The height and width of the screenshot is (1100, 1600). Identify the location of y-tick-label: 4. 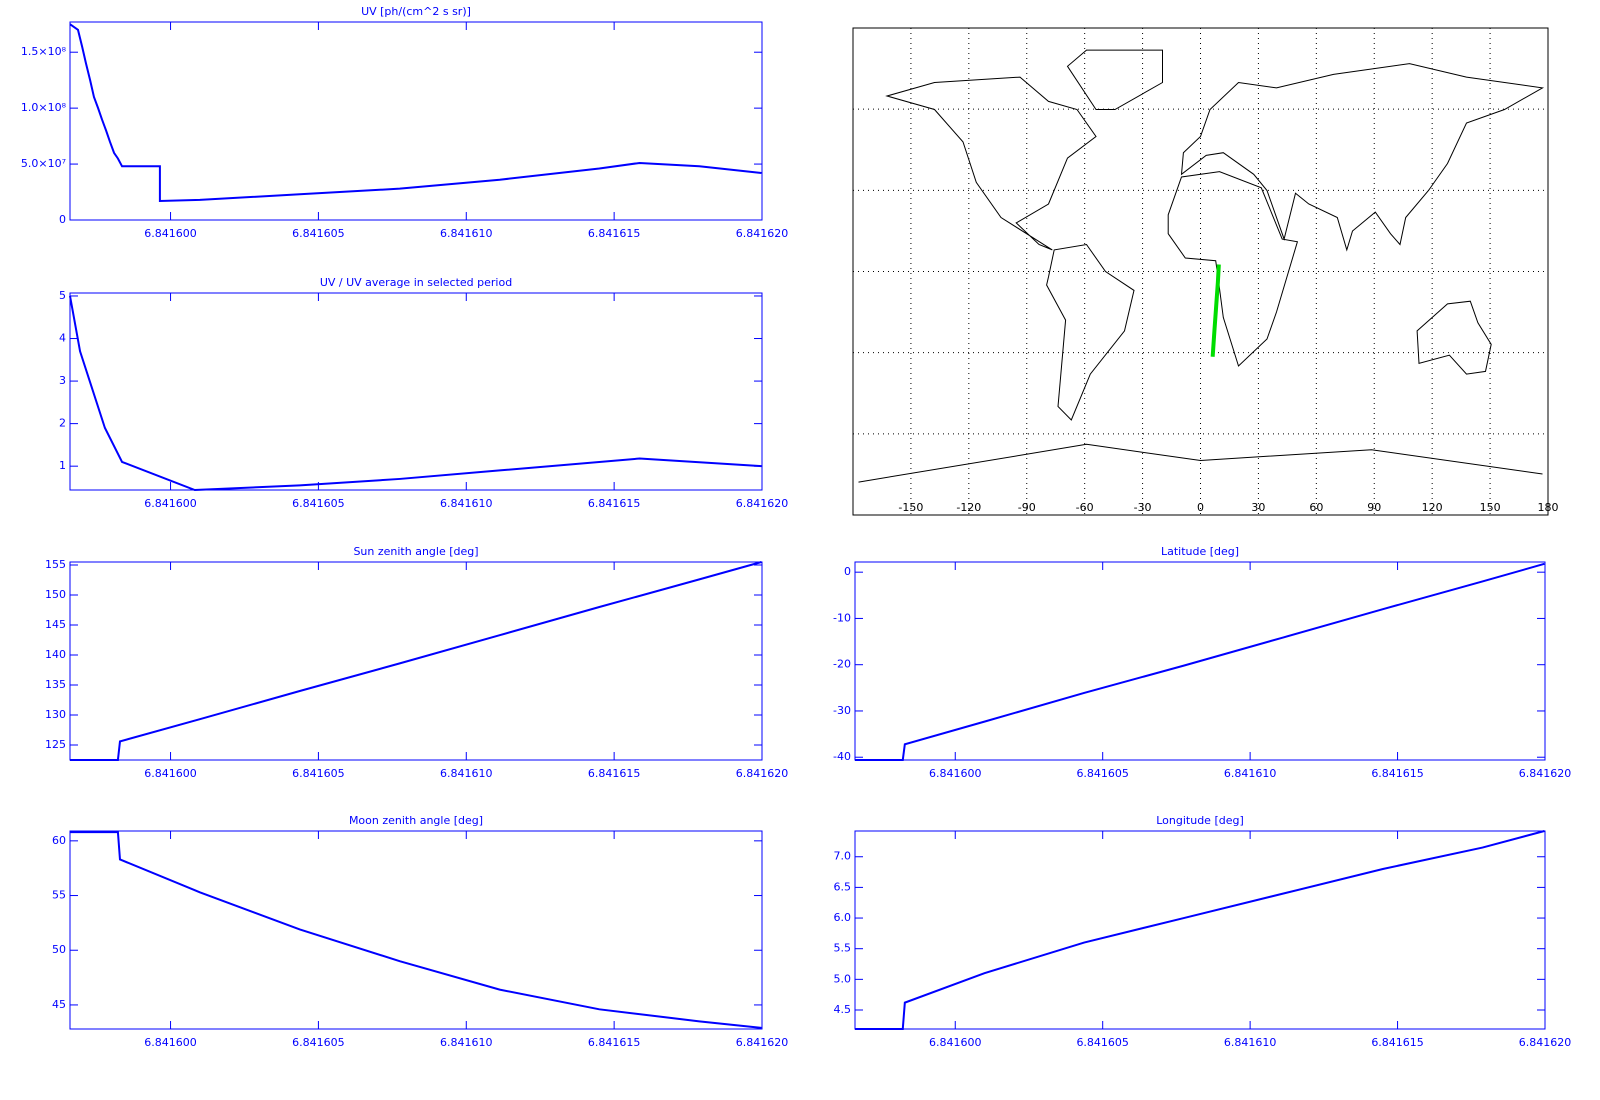
(62, 338).